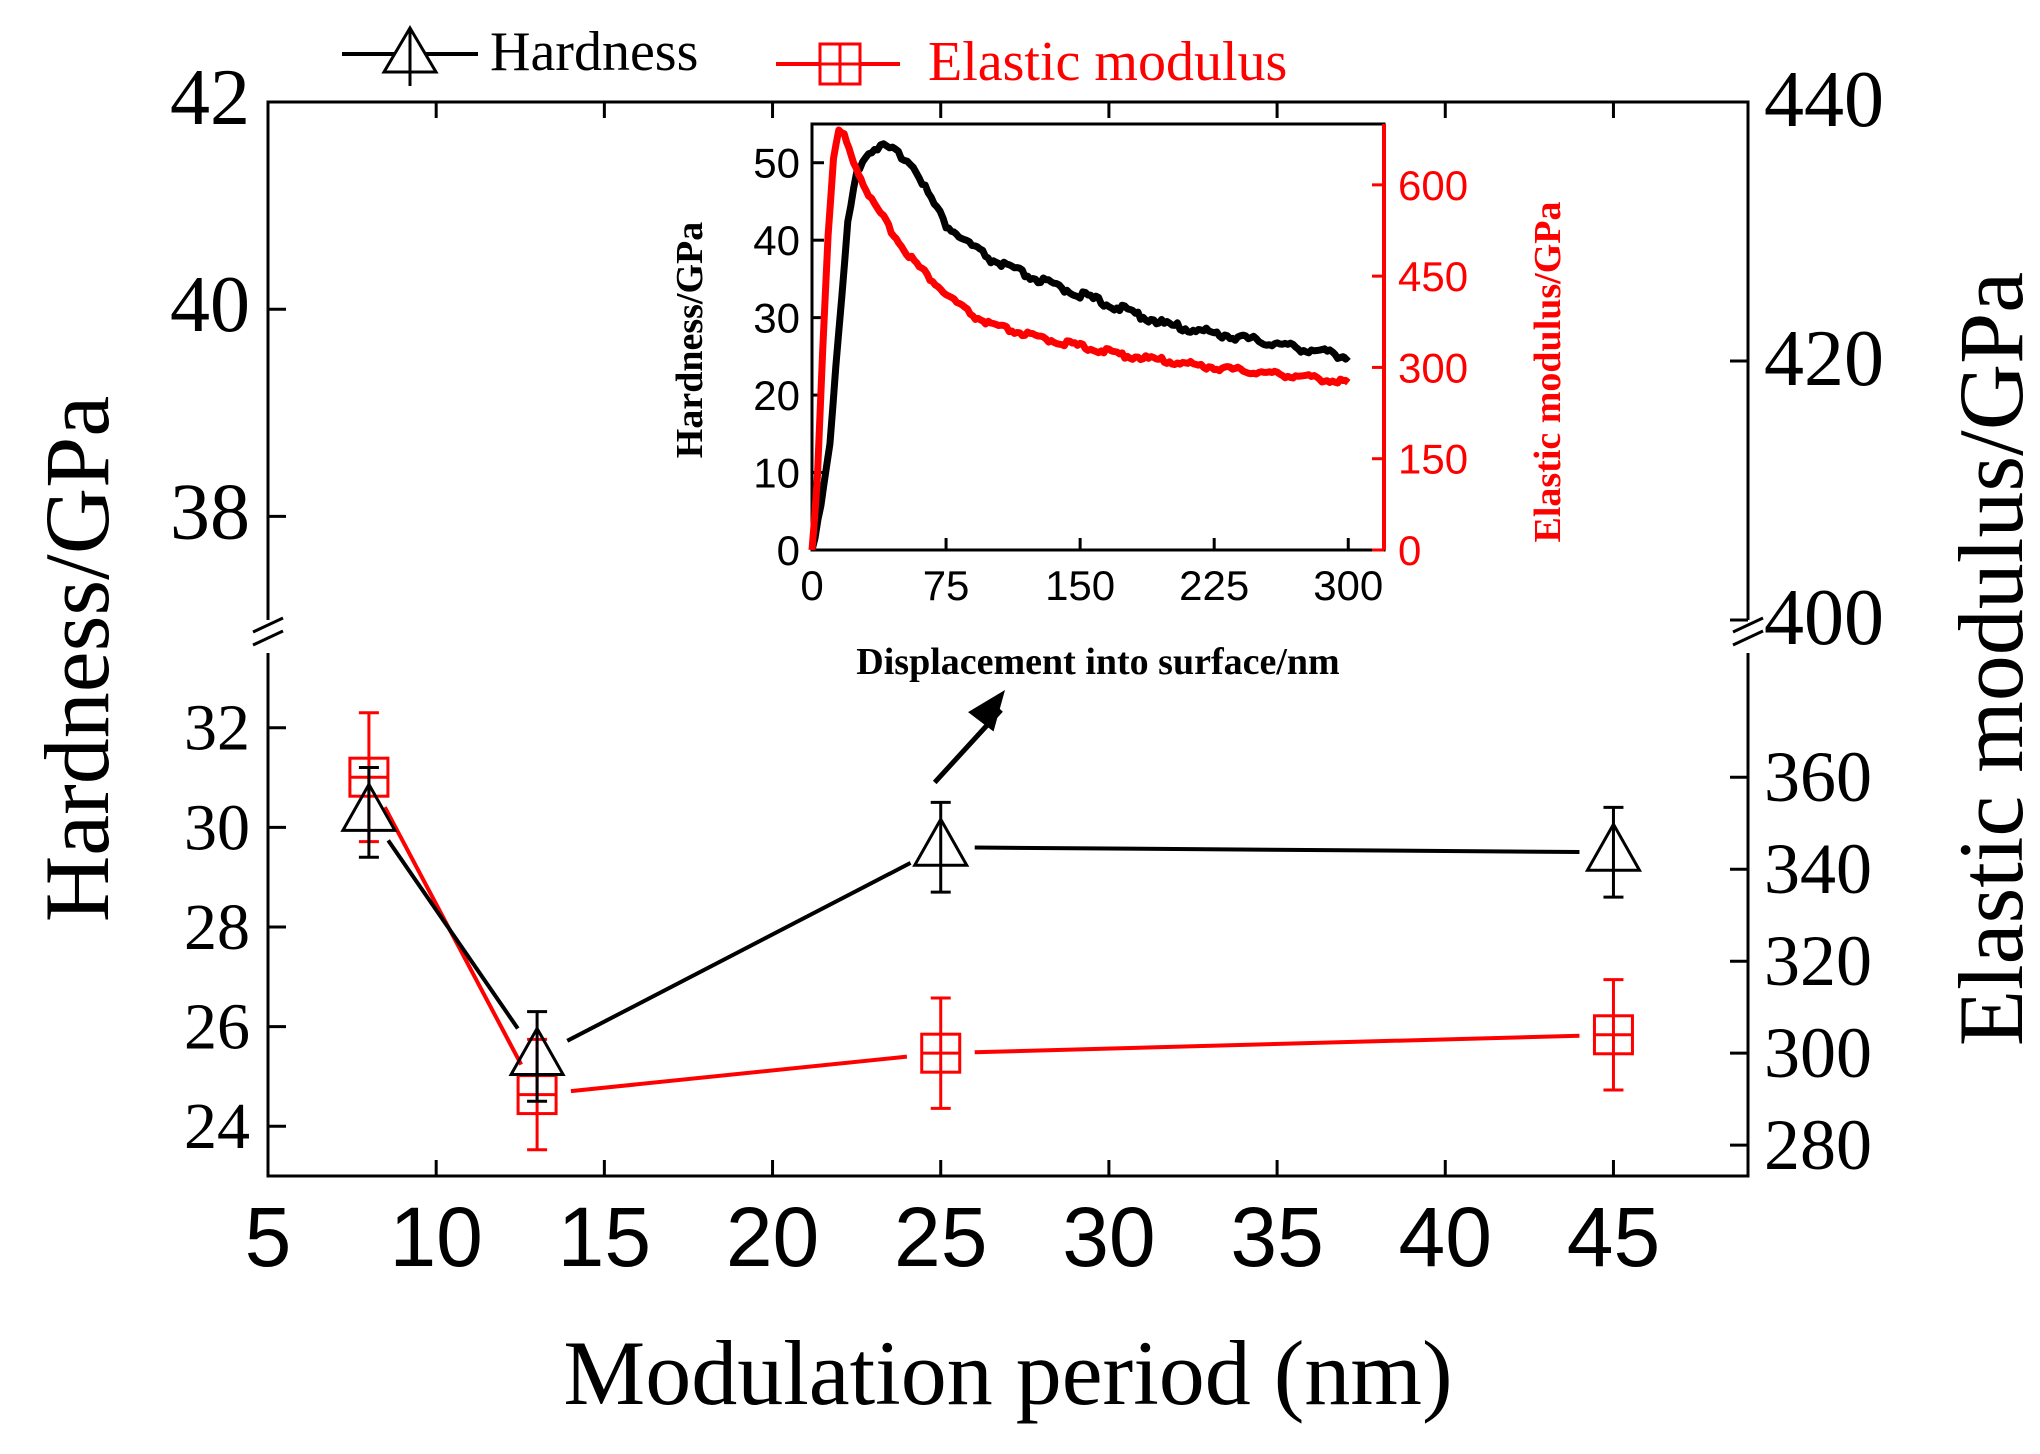 The width and height of the screenshot is (2040, 1454). I want to click on y-left-tick-label: 30, so click(217, 827).